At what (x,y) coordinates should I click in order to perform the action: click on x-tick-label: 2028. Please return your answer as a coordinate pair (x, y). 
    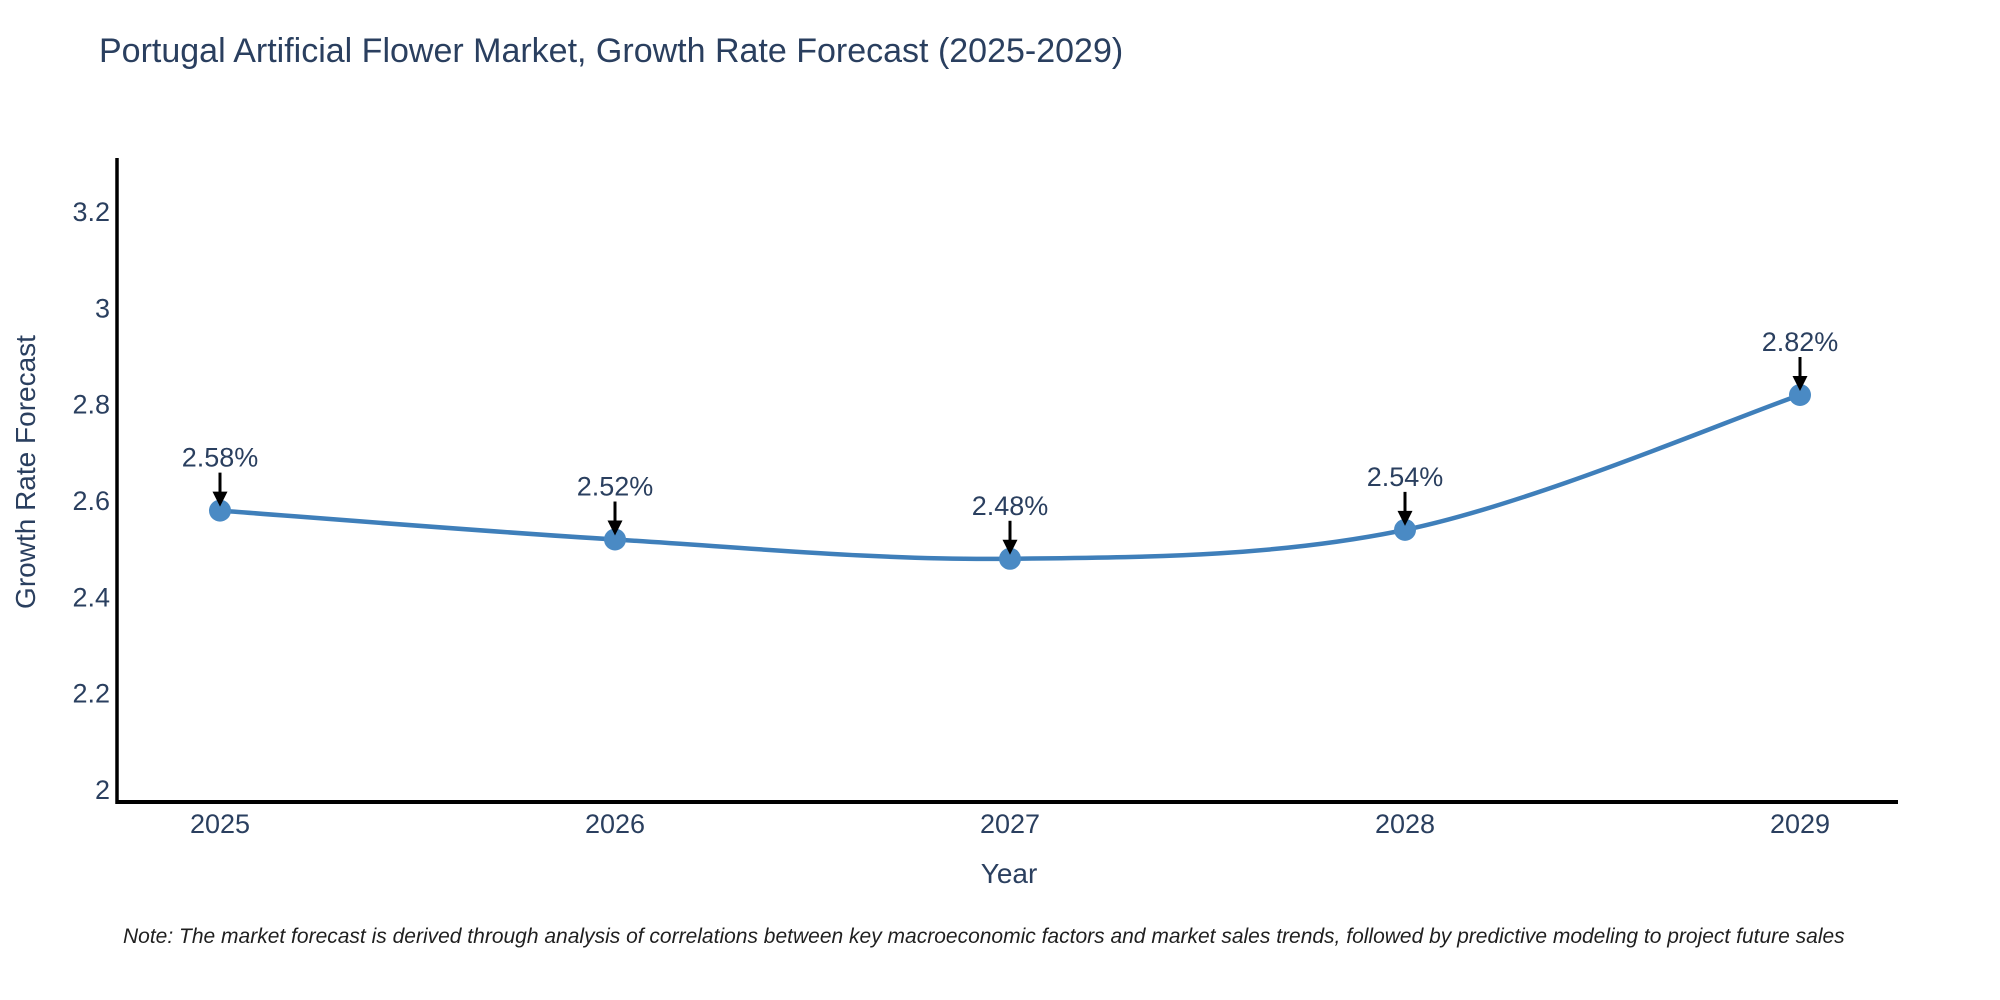
    Looking at the image, I should click on (1405, 824).